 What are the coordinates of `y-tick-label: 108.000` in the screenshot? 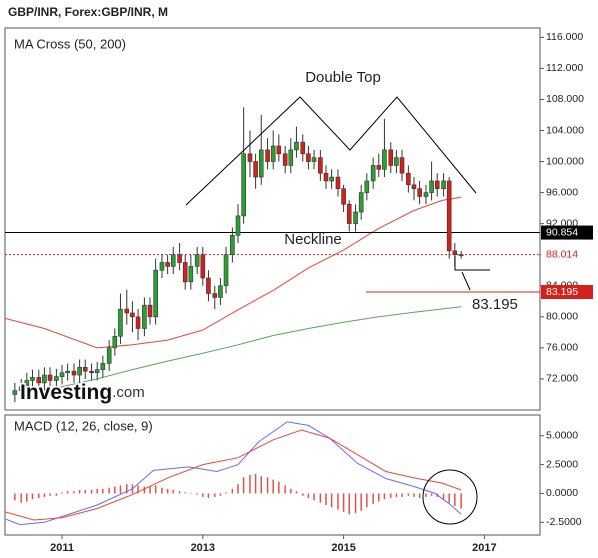 It's located at (565, 99).